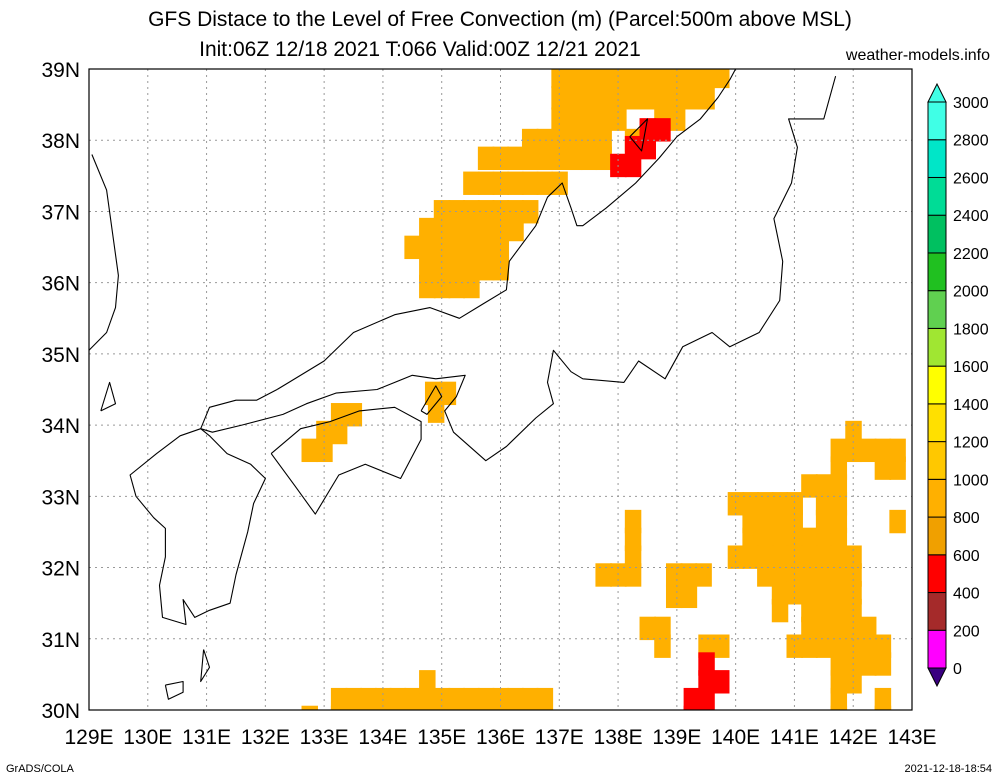 The height and width of the screenshot is (779, 1000). I want to click on longitude-label: 140E, so click(735, 737).